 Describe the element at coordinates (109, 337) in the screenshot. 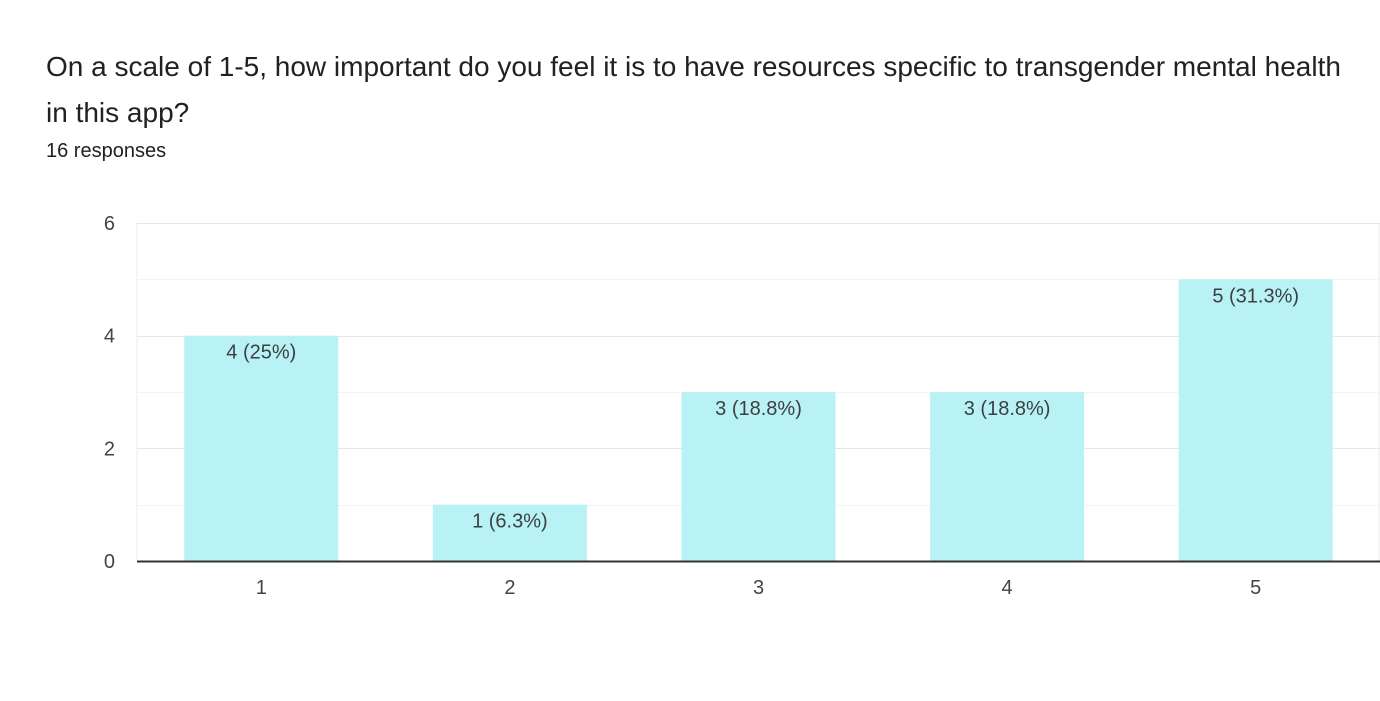

I see `y-tick-label: 4` at that location.